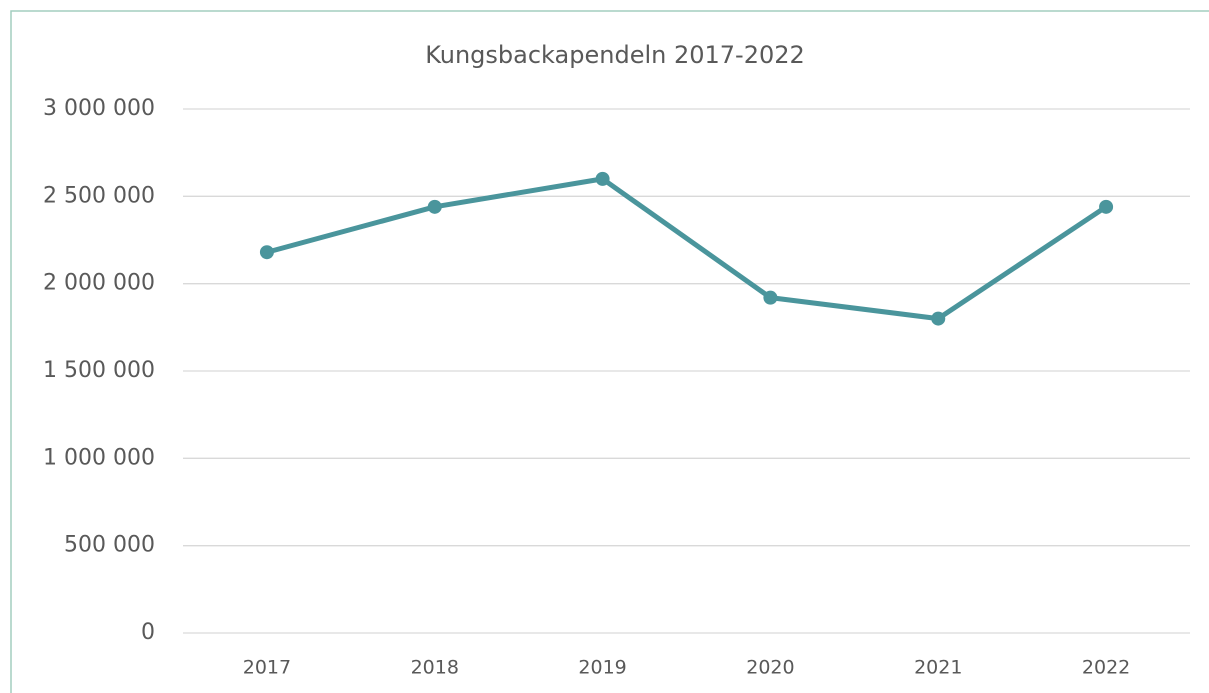  I want to click on y-tick-label: 1 000 000, so click(99, 457).